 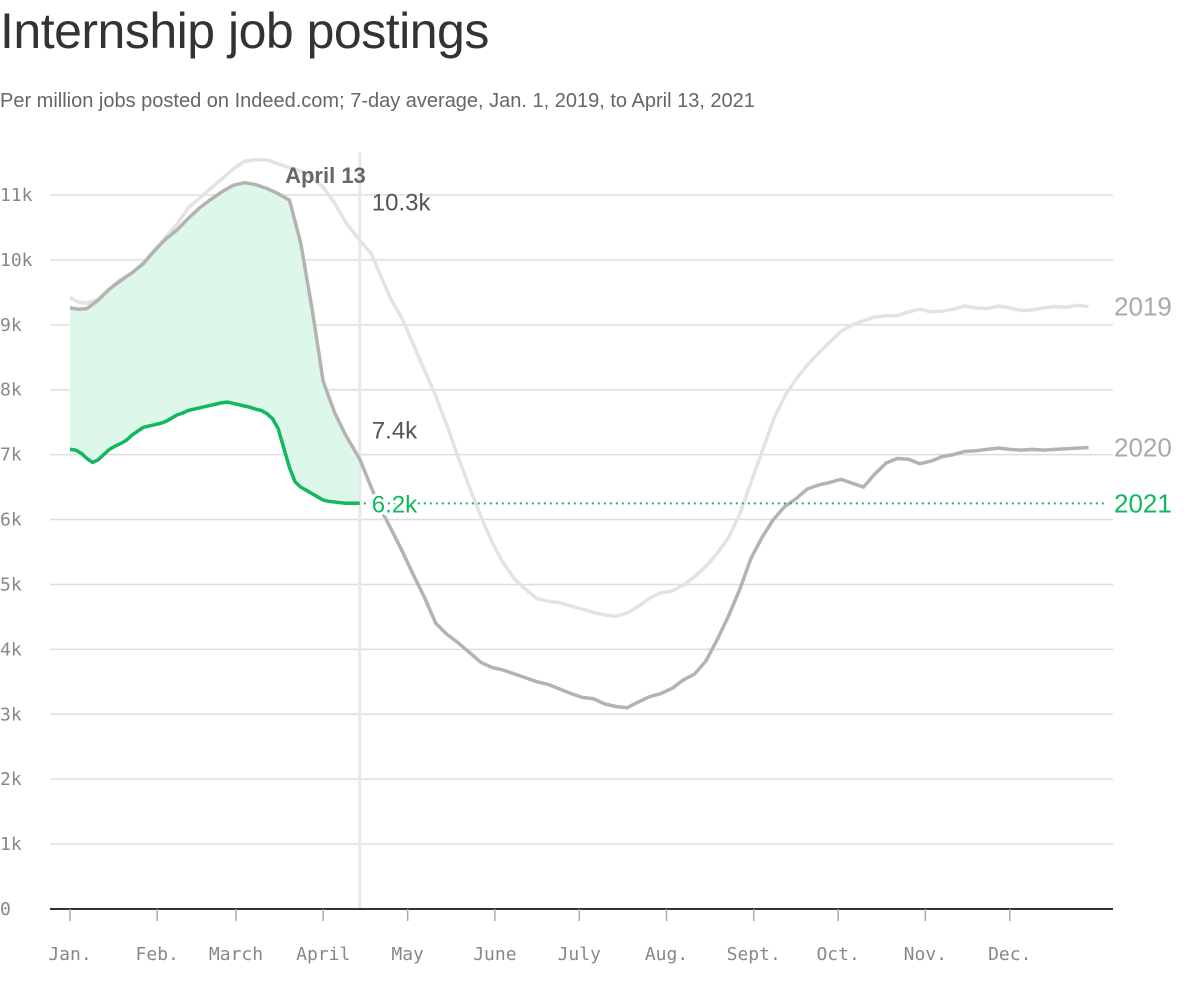 I want to click on y-tick-label: 11k, so click(x=16, y=195).